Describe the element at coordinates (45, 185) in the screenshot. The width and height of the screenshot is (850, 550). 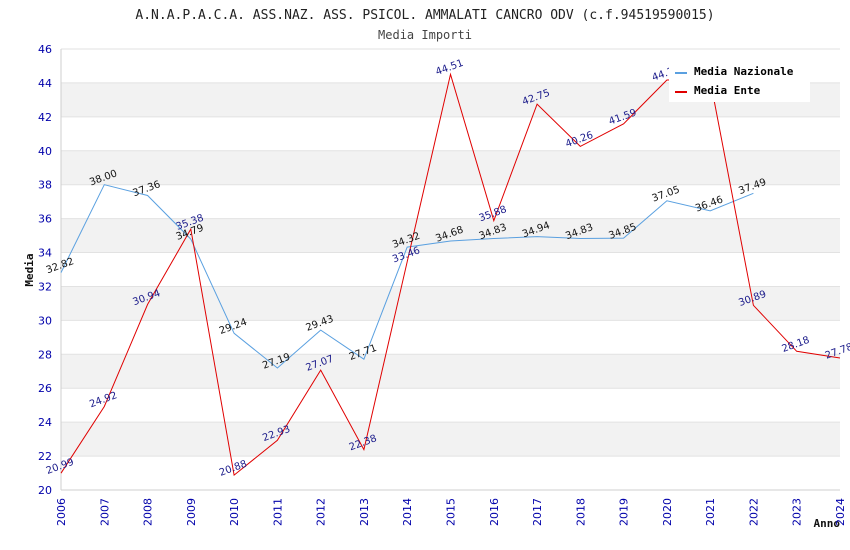
I see `y-tick-label: 38` at that location.